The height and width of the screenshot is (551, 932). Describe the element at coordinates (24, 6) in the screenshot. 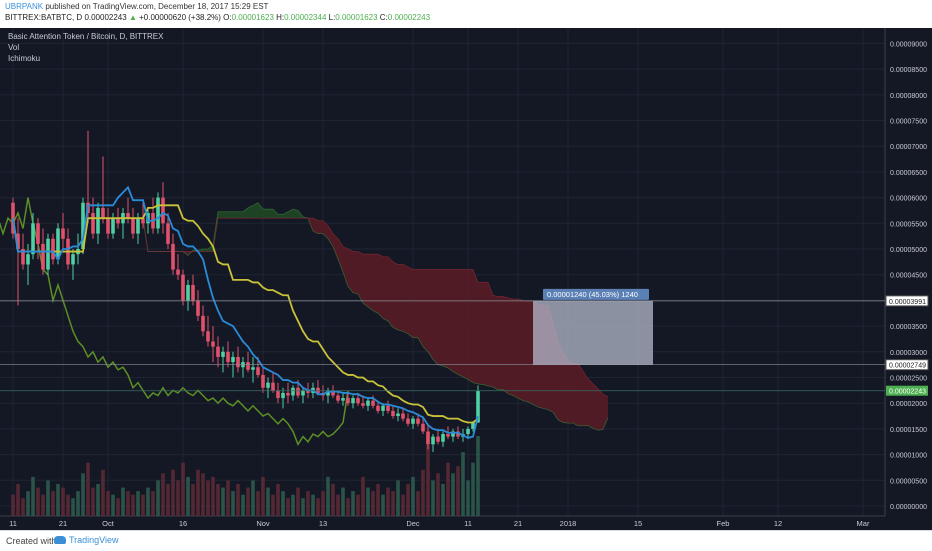

I see `author-link: UBRPANK` at that location.